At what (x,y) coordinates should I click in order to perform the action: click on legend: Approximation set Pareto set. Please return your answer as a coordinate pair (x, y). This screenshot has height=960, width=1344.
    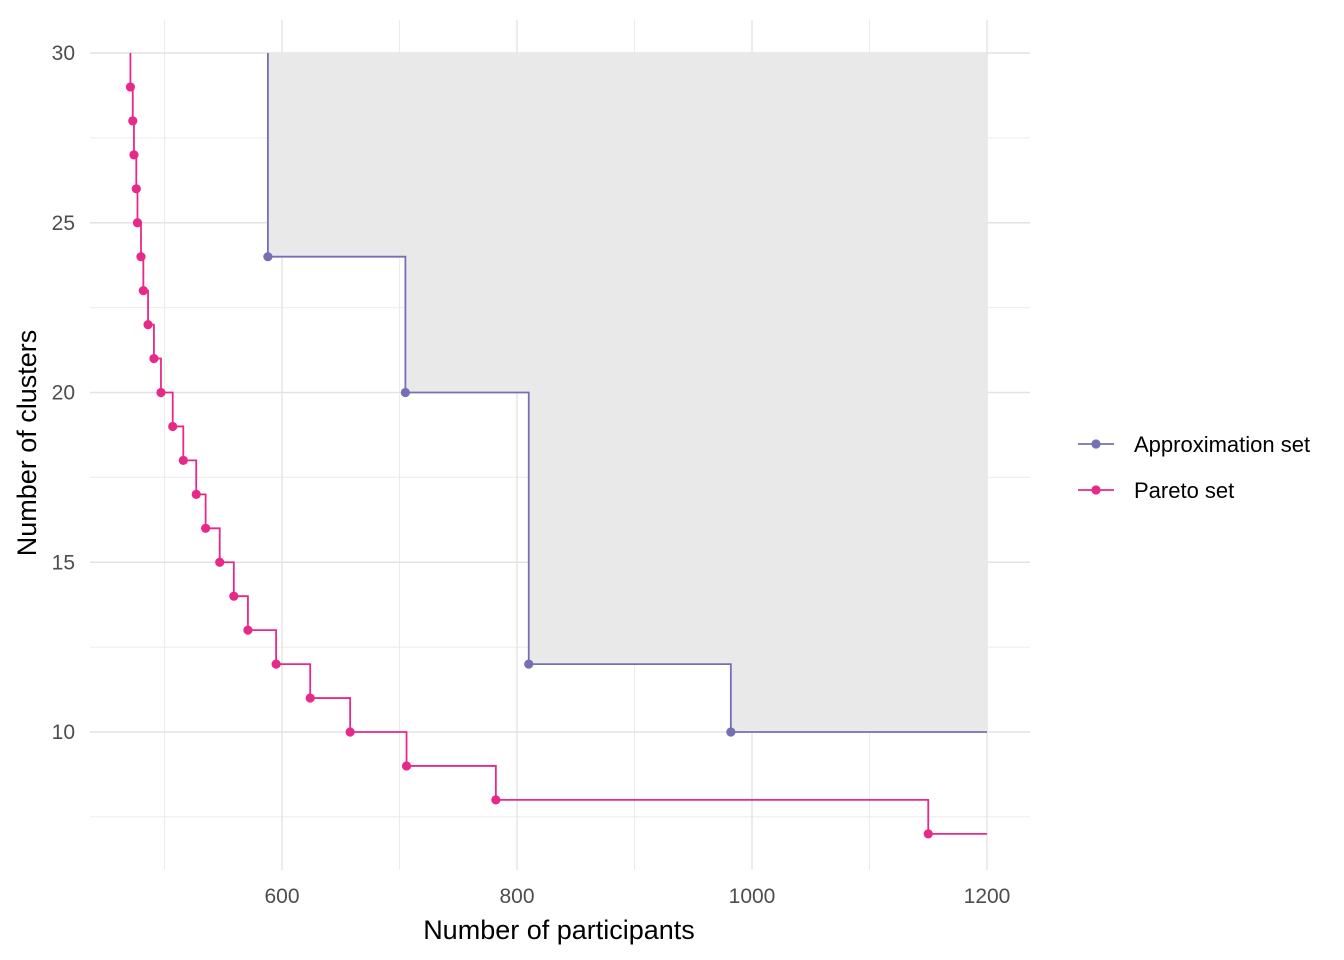
    Looking at the image, I should click on (1194, 467).